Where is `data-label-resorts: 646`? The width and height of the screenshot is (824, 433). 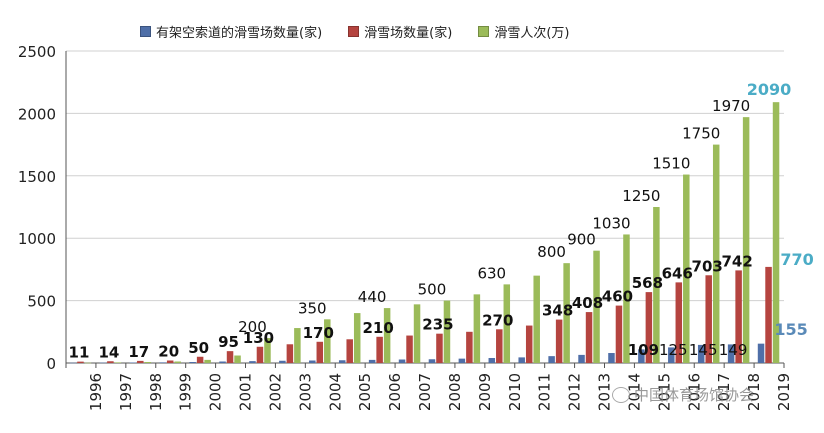
data-label-resorts: 646 is located at coordinates (677, 273).